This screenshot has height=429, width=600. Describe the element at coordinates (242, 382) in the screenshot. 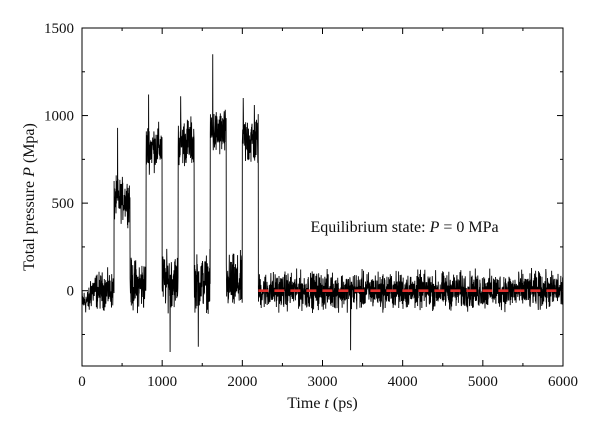

I see `x-tick-label: 2000` at that location.